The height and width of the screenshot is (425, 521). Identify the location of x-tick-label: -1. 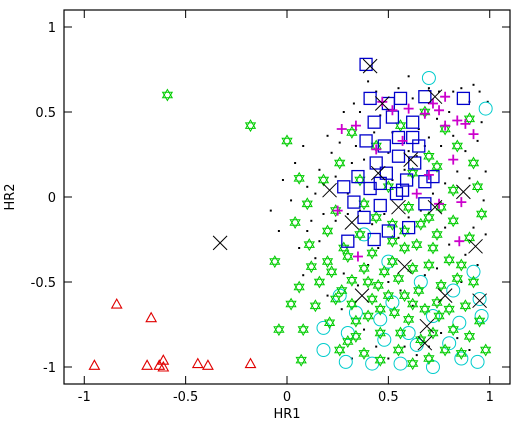
(84, 397).